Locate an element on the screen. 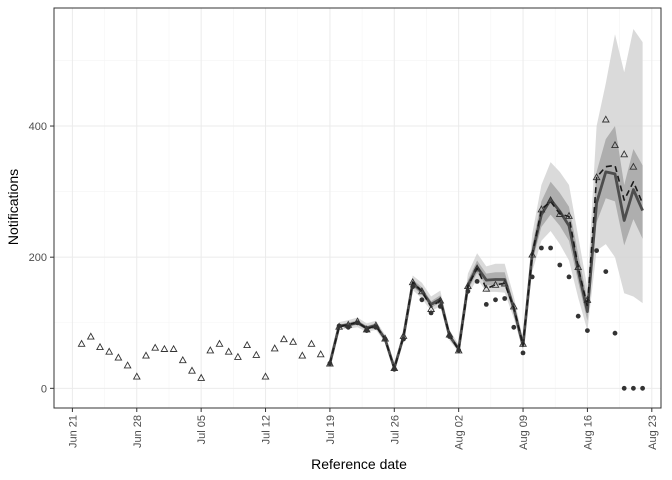 The width and height of the screenshot is (672, 480). x-tick-label: Jun 28 is located at coordinates (138, 431).